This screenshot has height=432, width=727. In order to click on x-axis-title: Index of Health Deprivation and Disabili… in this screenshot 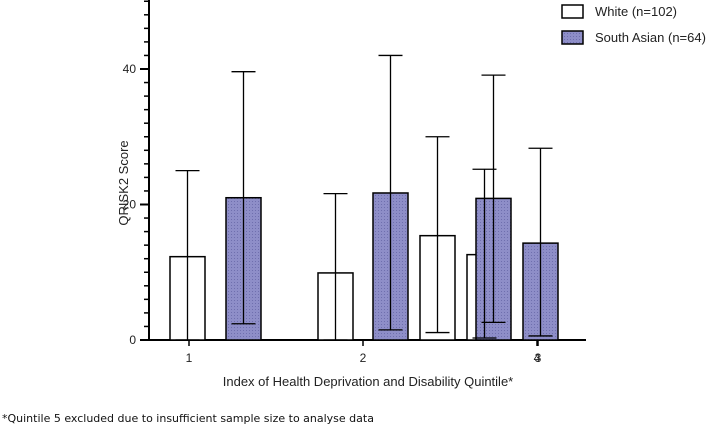, I will do `click(368, 381)`.